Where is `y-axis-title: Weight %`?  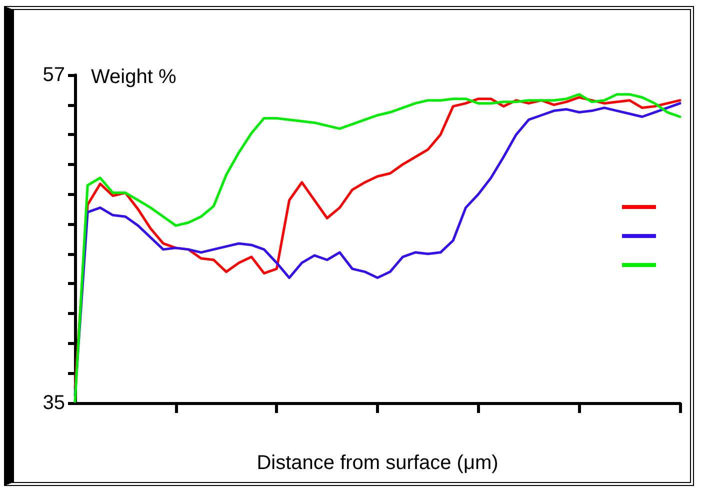 y-axis-title: Weight % is located at coordinates (133, 77).